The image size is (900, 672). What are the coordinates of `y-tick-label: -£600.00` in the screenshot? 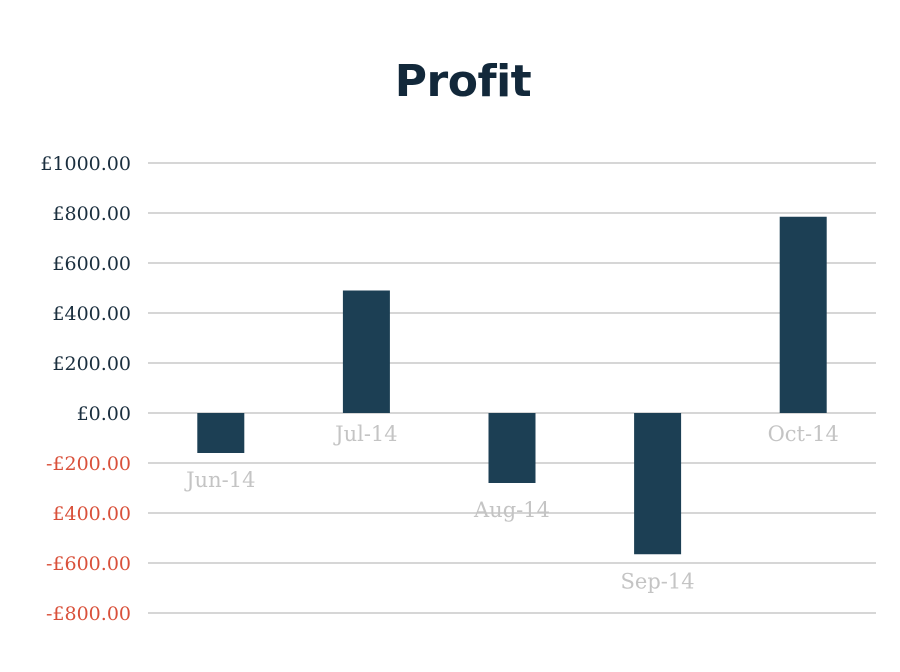 It's located at (88, 564).